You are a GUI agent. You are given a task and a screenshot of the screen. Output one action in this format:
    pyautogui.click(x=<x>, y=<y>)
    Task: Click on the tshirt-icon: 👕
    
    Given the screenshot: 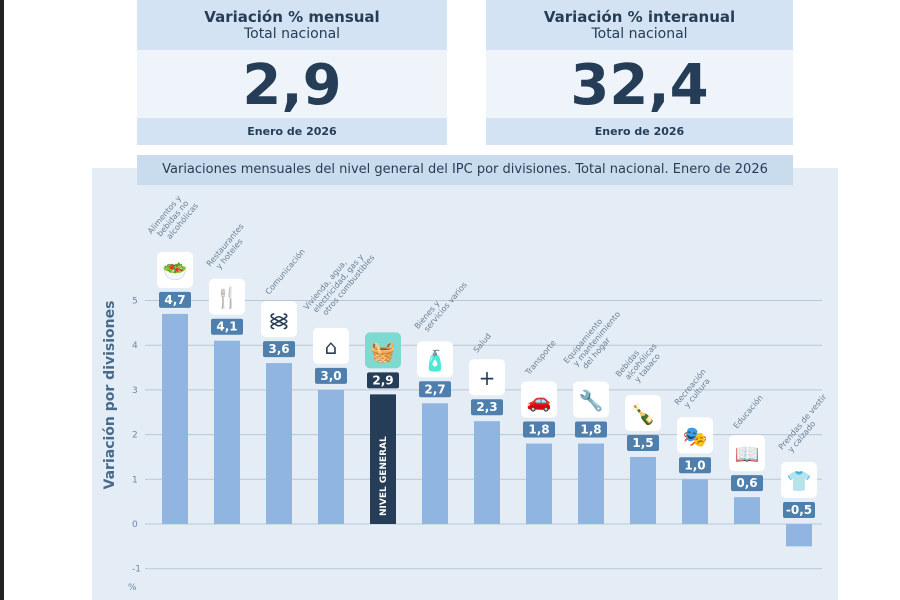 What is the action you would take?
    pyautogui.click(x=799, y=481)
    